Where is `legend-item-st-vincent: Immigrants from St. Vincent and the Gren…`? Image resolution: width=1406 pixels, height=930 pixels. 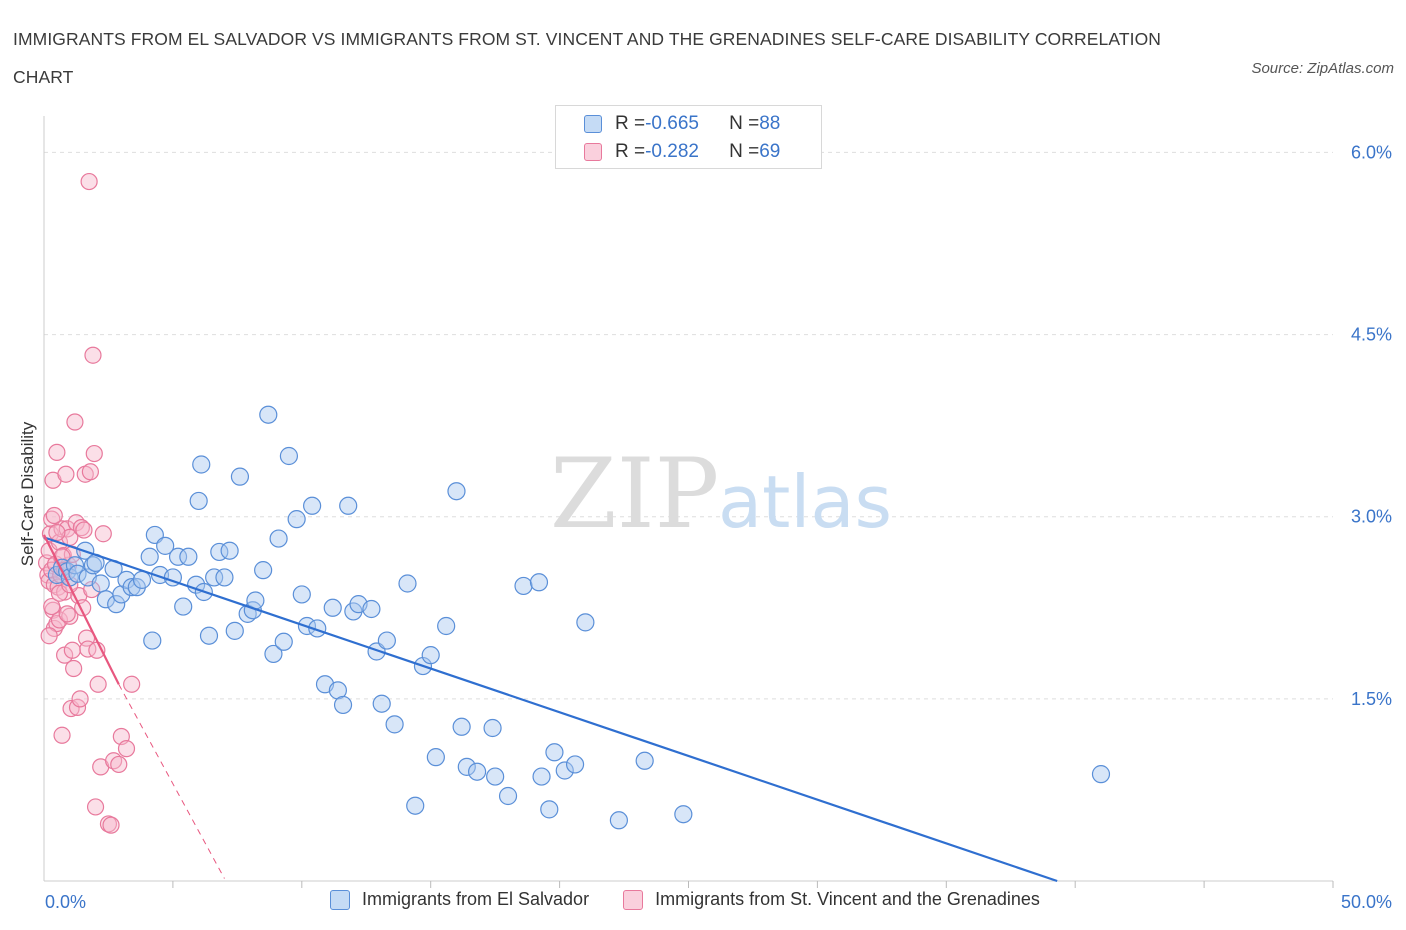 legend-item-st-vincent: Immigrants from St. Vincent and the Gren… is located at coordinates (831, 899).